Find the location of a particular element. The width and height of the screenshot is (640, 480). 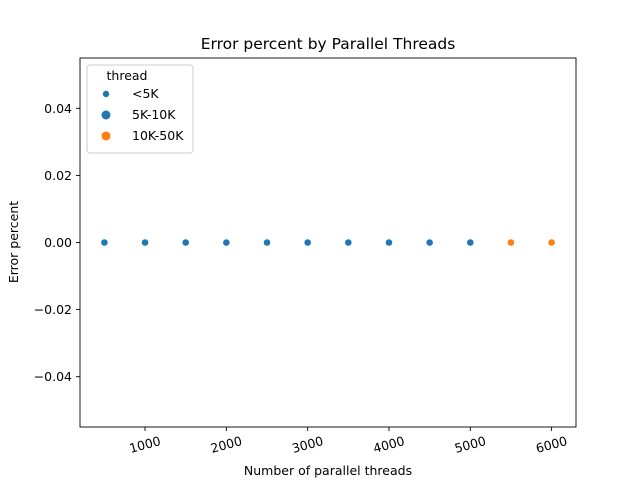

y-tick-label: −0.02 is located at coordinates (53, 309).